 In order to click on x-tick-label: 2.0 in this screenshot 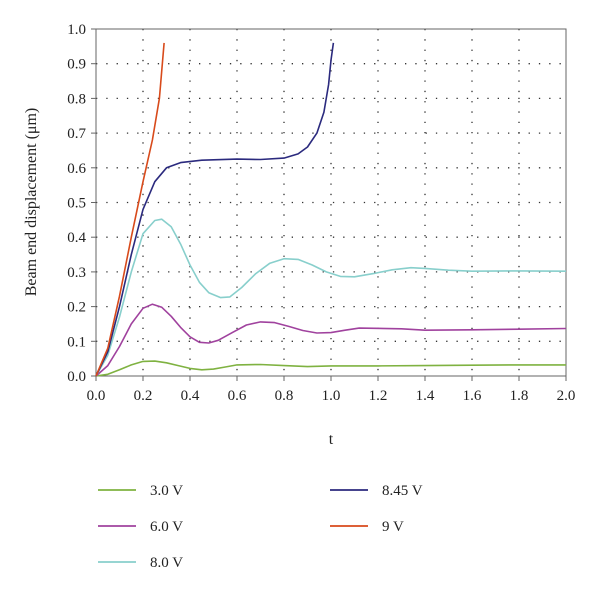, I will do `click(566, 396)`.